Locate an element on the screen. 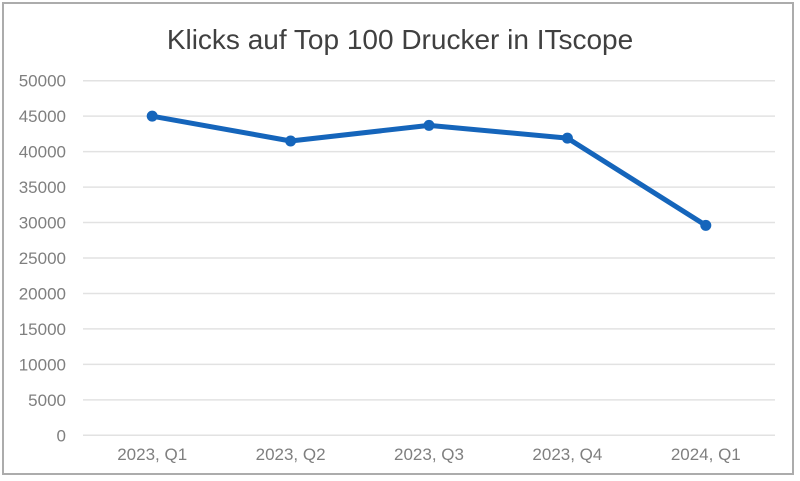 The height and width of the screenshot is (481, 800). y-axis-tick-label: 40000 is located at coordinates (42, 152).